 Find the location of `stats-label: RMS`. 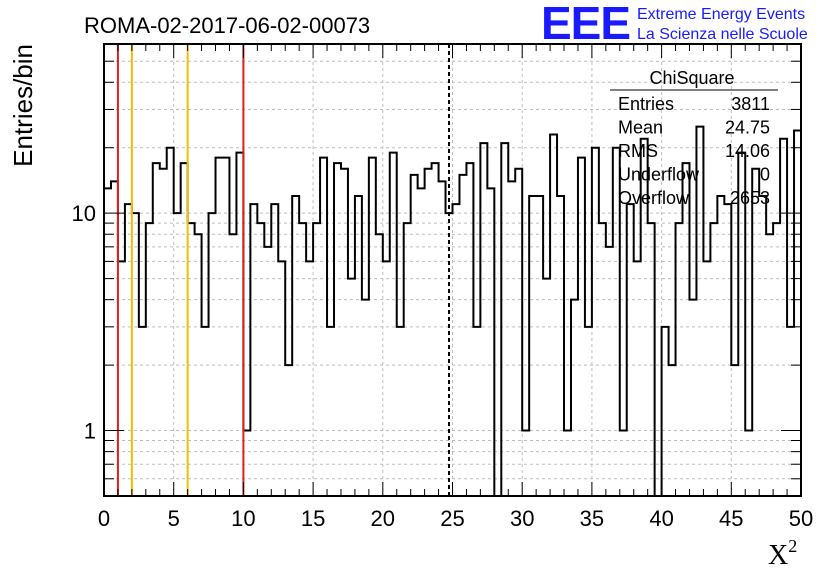

stats-label: RMS is located at coordinates (638, 151).